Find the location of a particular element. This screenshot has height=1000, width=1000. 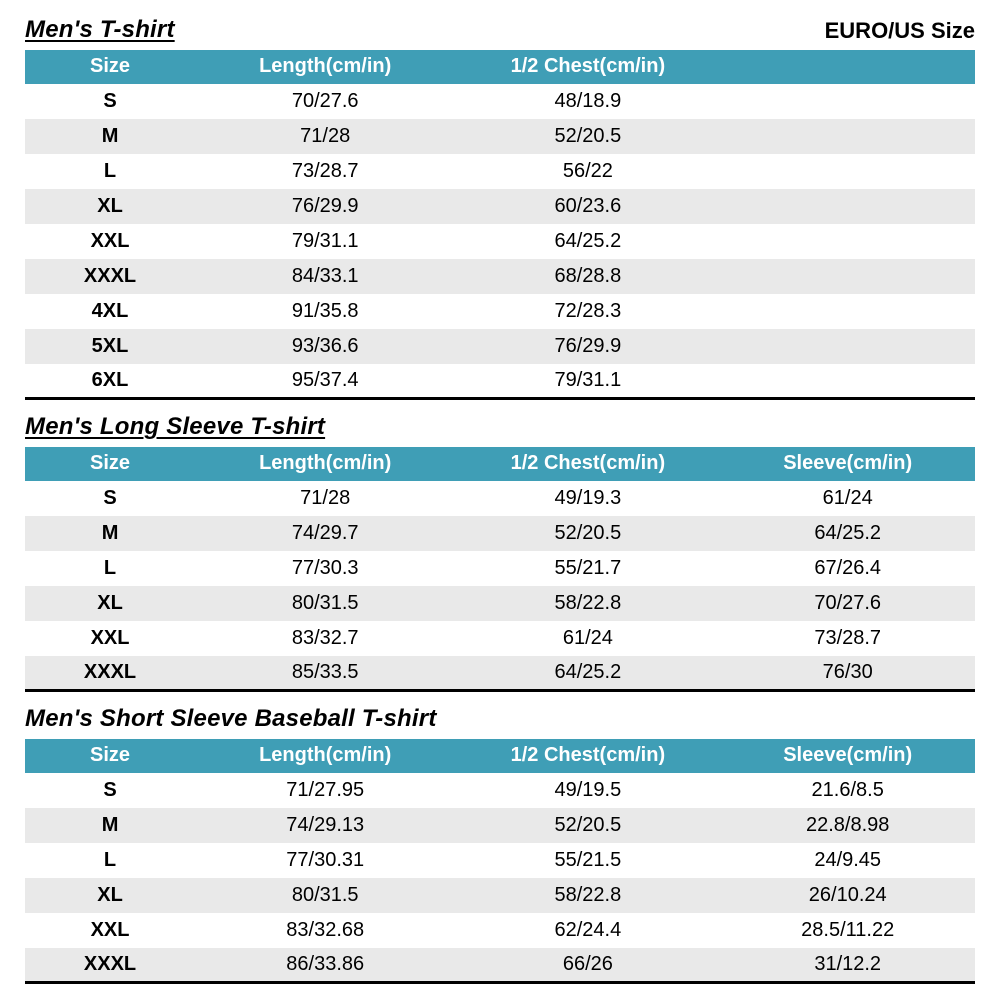

title-row: Men's Short Sleeve Baseball T-shirt is located at coordinates (500, 719).